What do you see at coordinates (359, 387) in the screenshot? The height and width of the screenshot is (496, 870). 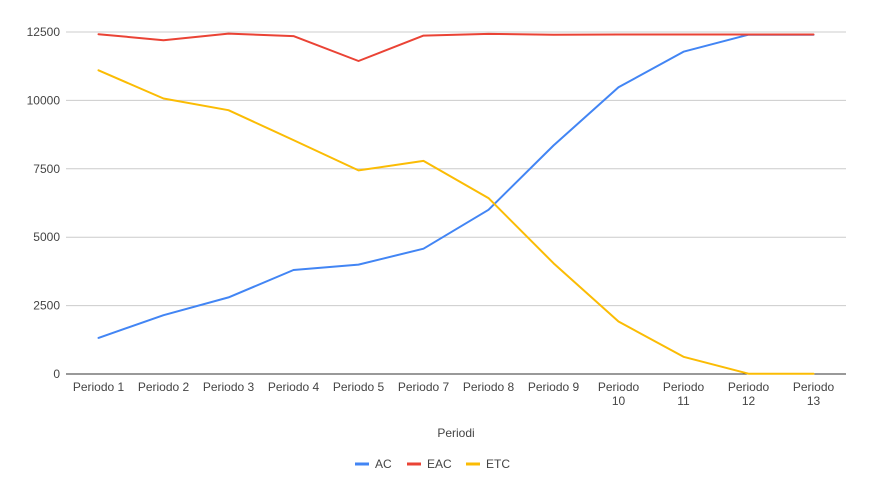 I see `x-tick-label: Periodo 5` at bounding box center [359, 387].